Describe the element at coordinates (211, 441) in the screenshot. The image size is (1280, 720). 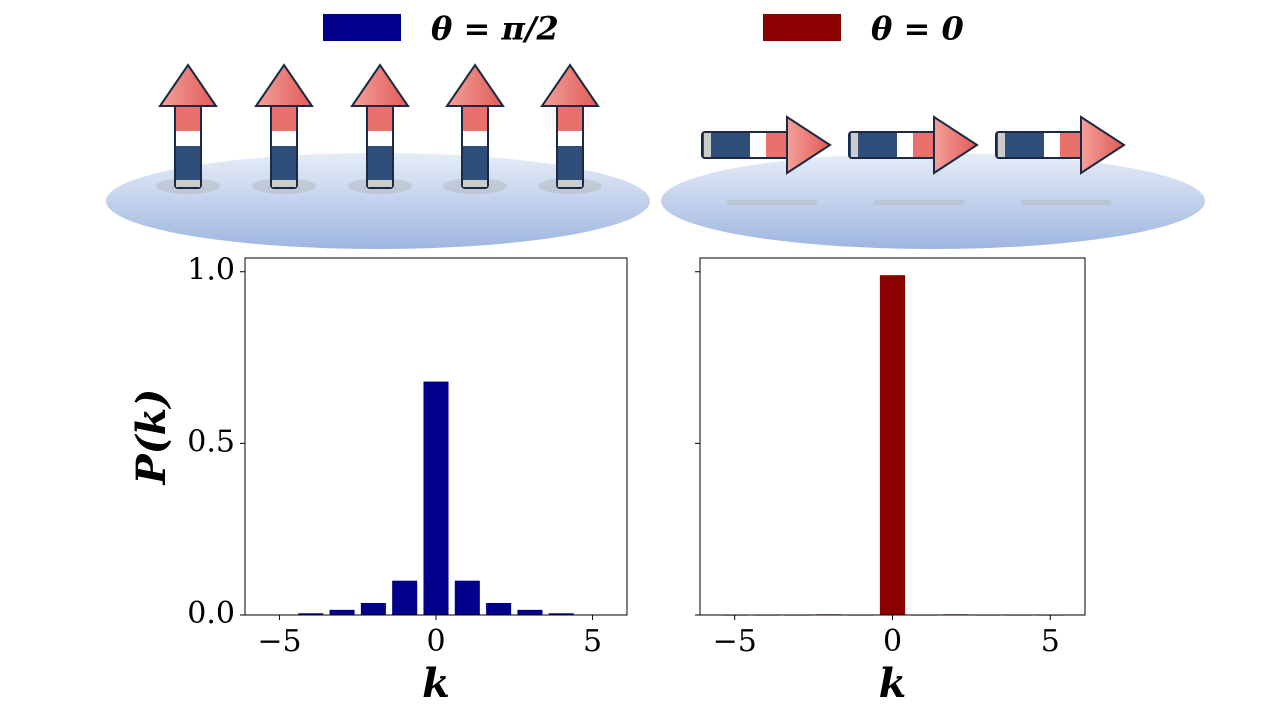
I see `y-tick-label: 0.5` at that location.